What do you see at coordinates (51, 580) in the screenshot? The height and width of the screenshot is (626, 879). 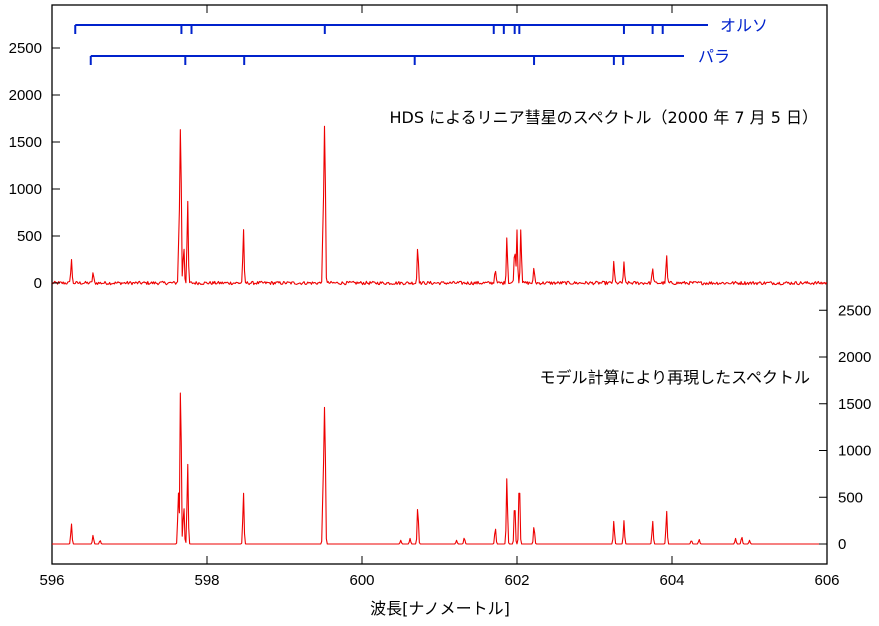 I see `x-tick-label: 596` at bounding box center [51, 580].